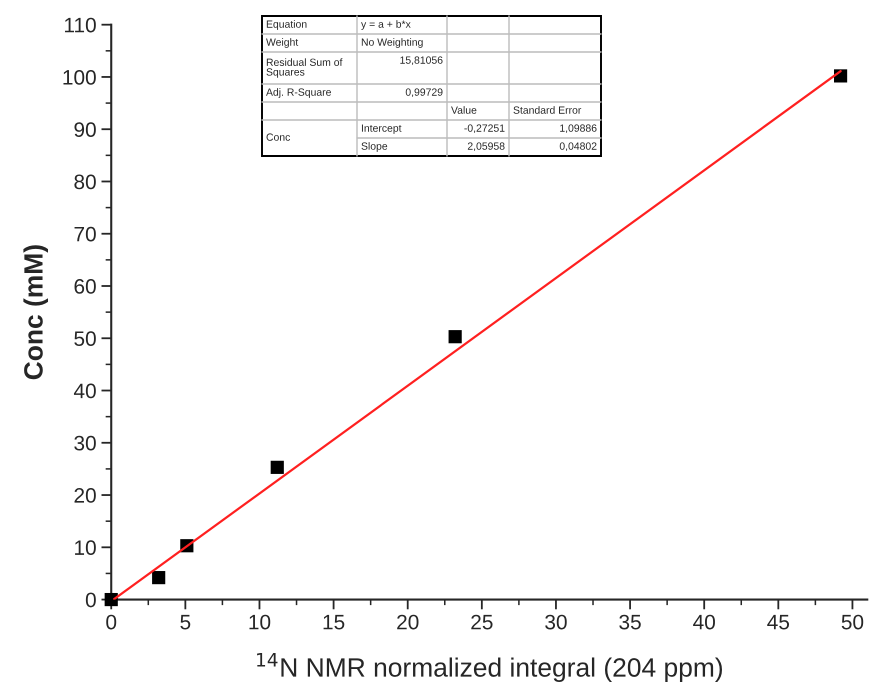 This screenshot has width=869, height=686. I want to click on y-tick-label: 40, so click(85, 391).